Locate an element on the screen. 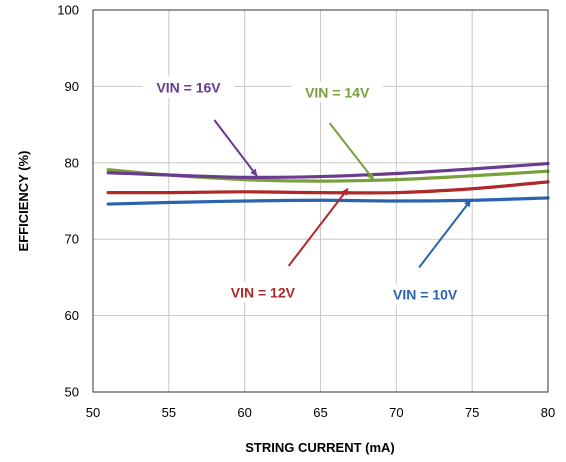 The image size is (566, 462). x-tick-label: 60 is located at coordinates (244, 412).